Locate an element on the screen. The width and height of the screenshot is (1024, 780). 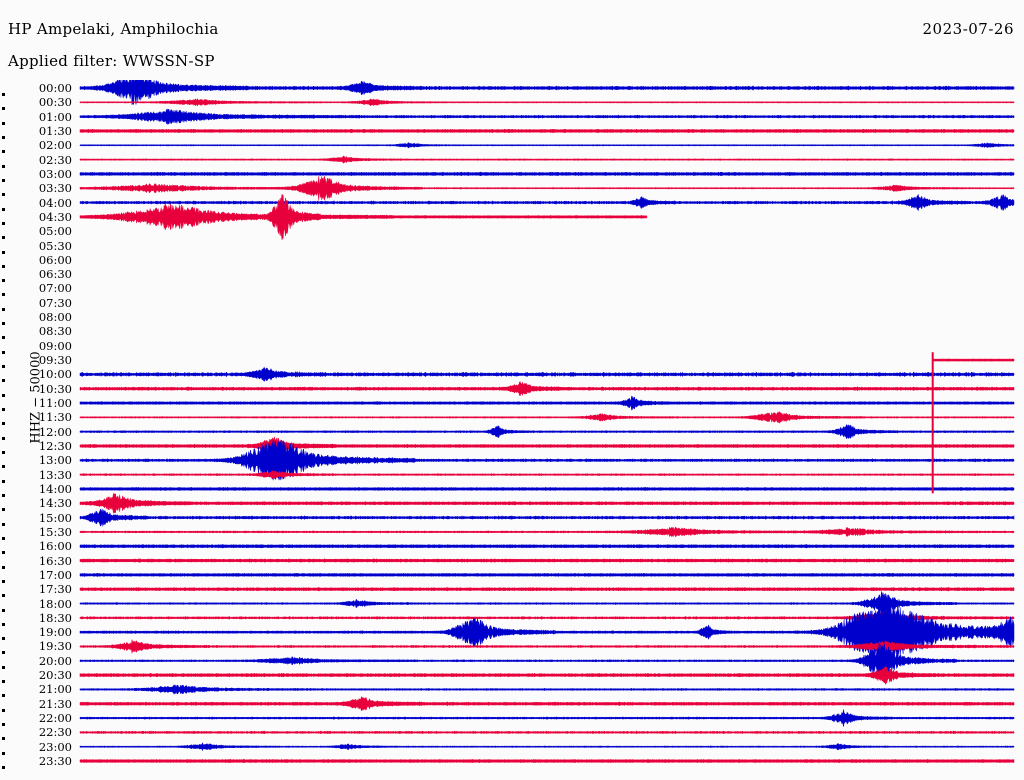
time-label: 01:00 is located at coordinates (55, 116).